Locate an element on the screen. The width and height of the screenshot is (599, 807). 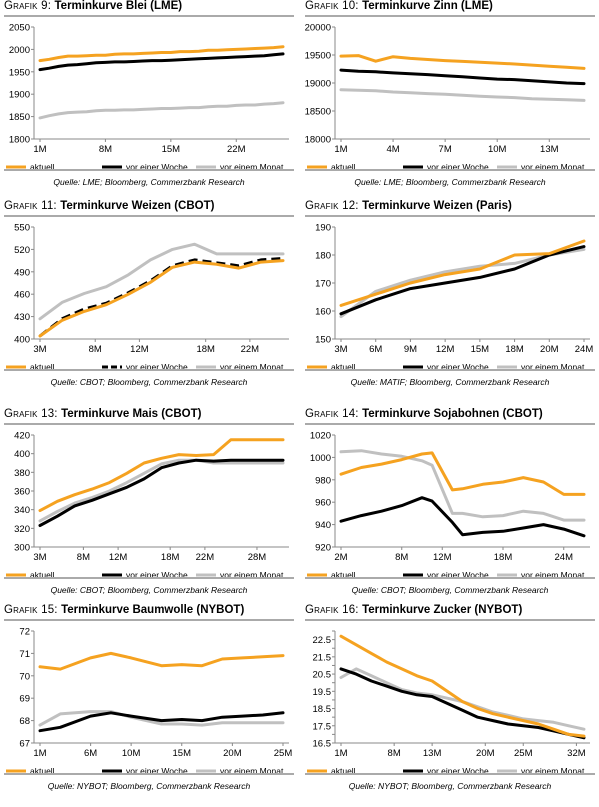
y-tick-label: 1850 is located at coordinates (19, 117).